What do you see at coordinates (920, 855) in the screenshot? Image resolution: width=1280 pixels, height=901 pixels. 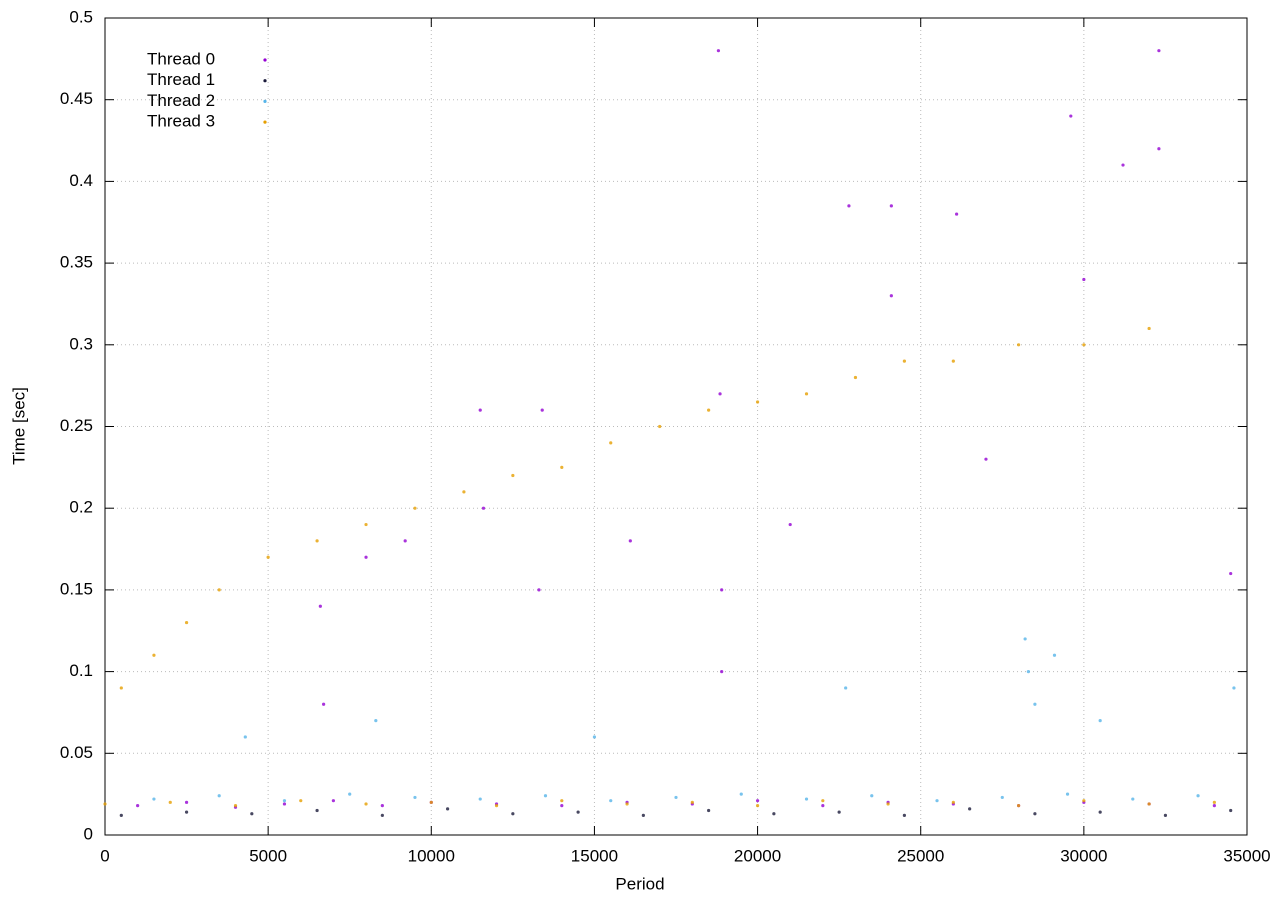 I see `x-tick-label: 25000` at bounding box center [920, 855].